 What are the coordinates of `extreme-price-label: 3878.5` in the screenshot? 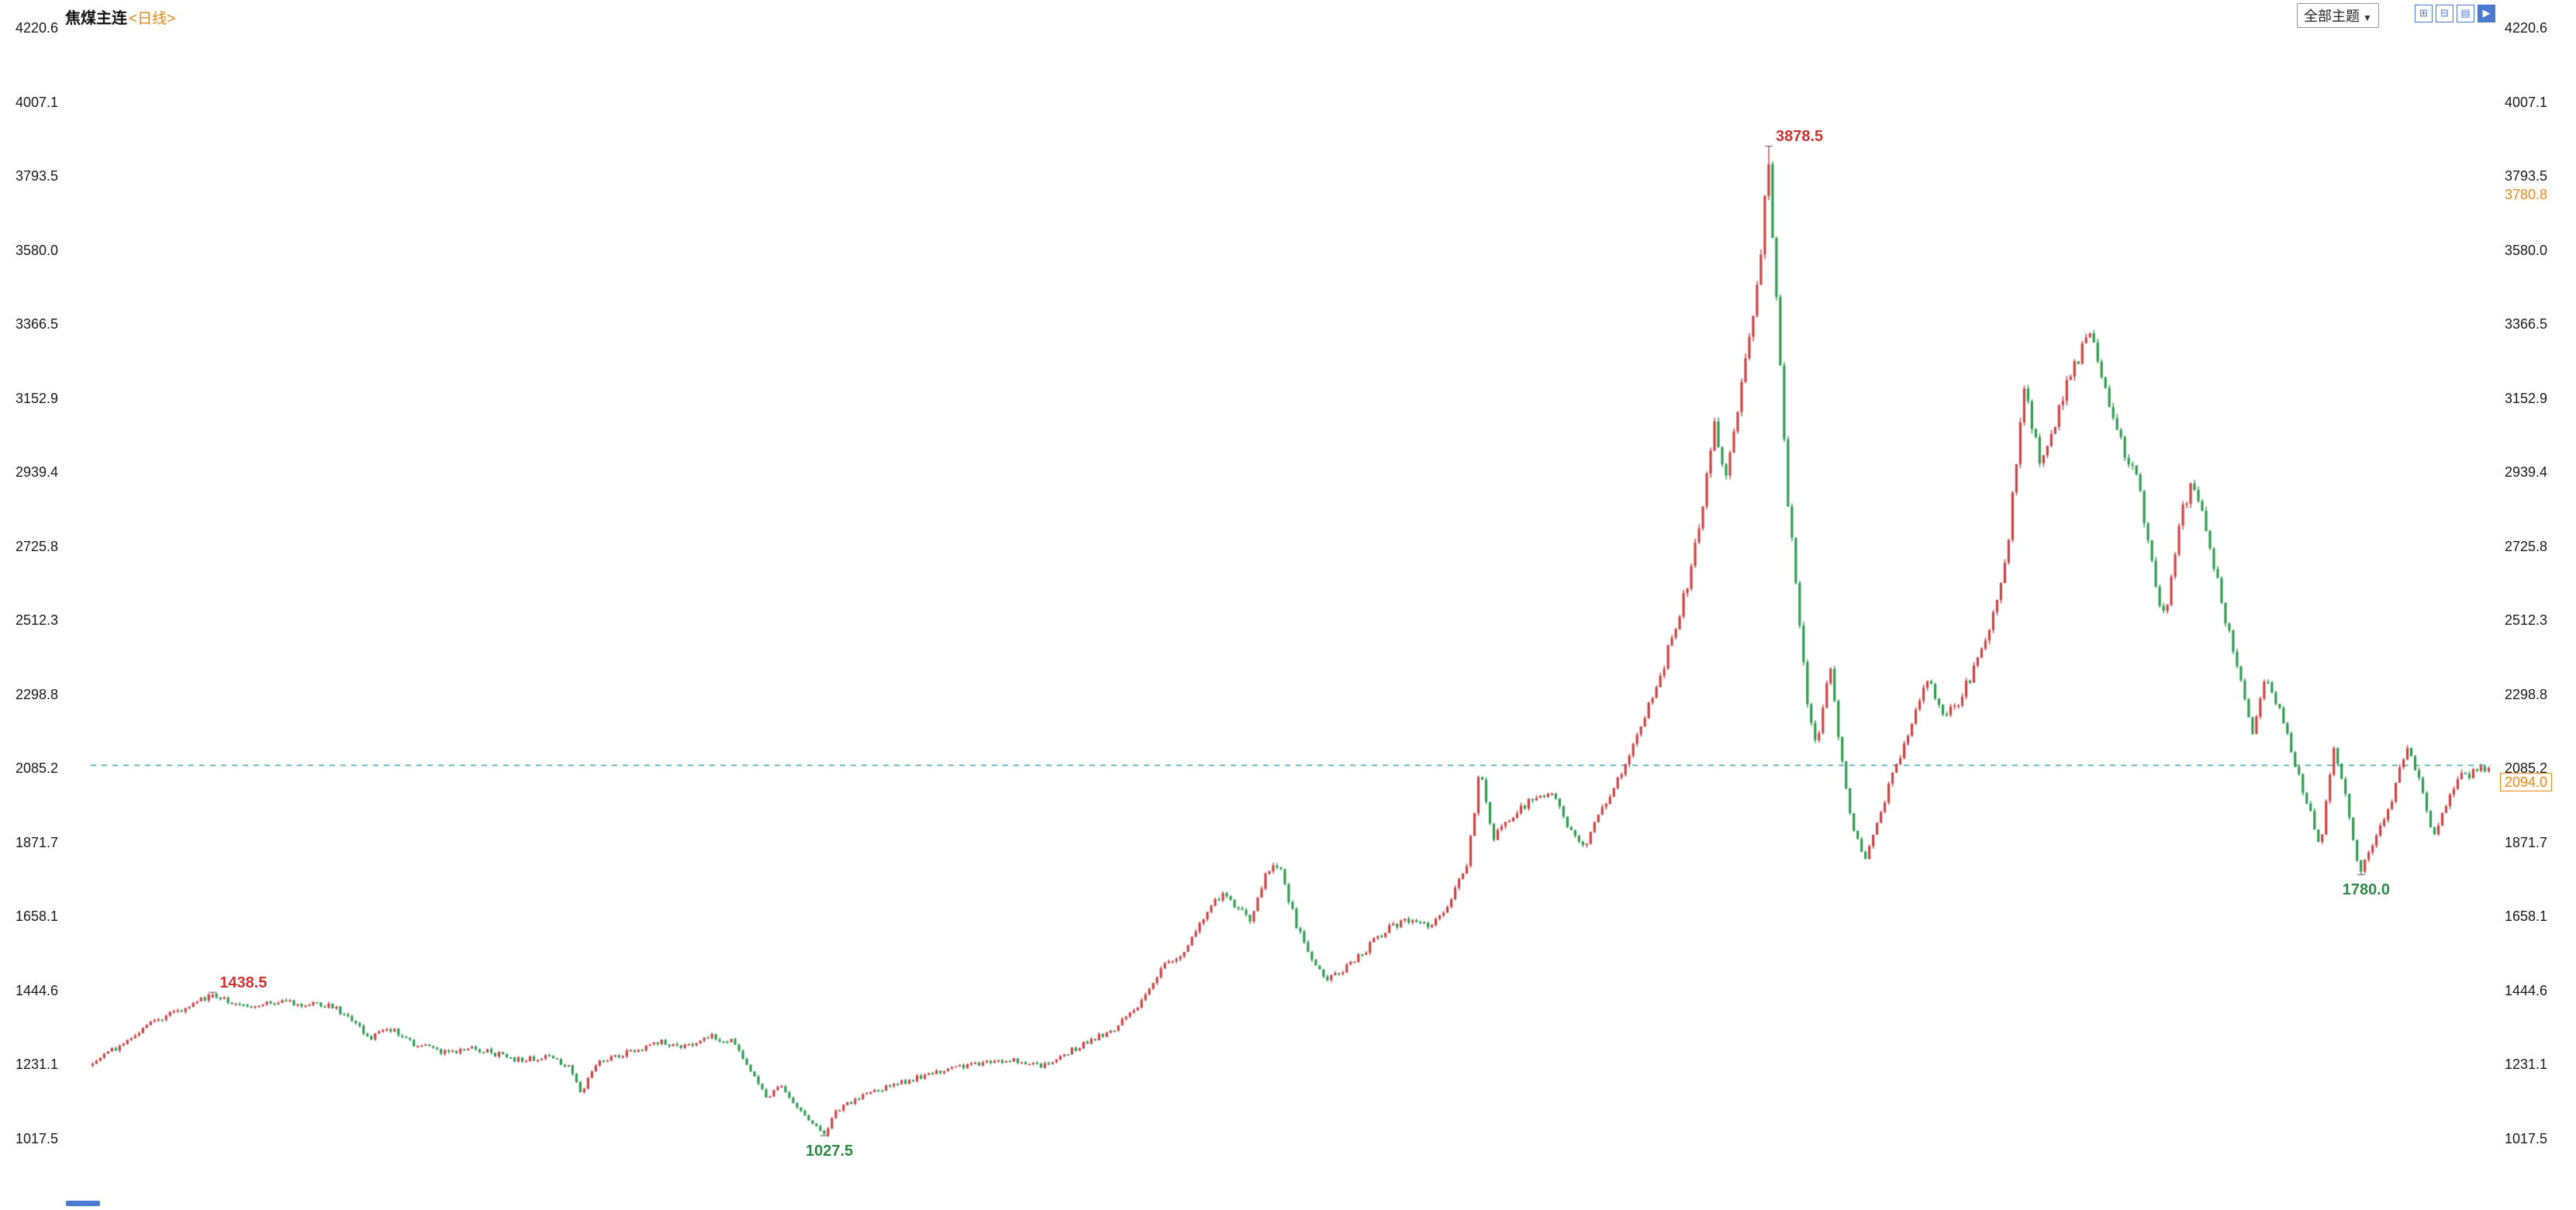 It's located at (1800, 137).